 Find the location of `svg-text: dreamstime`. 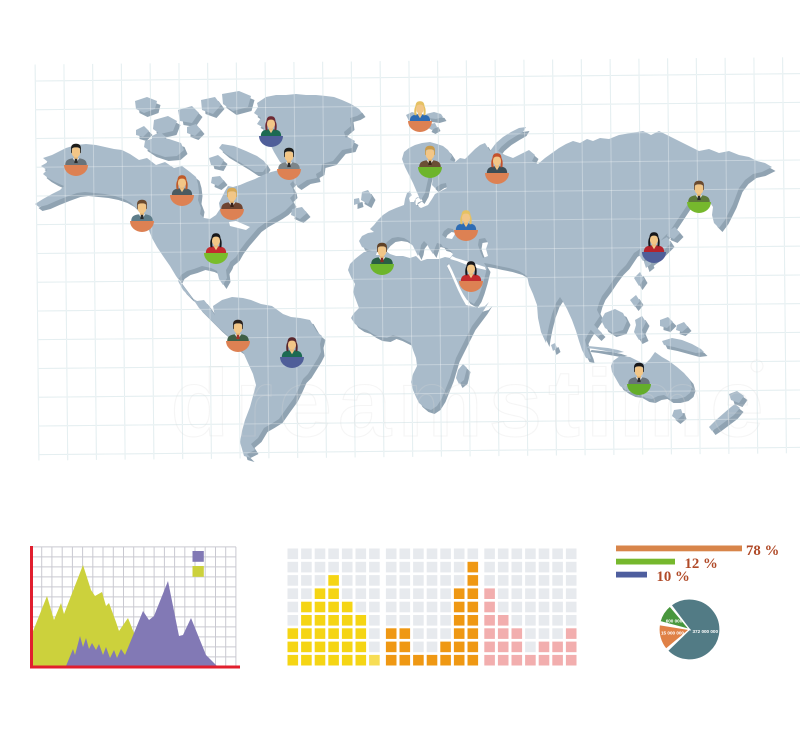

svg-text: dreamstime is located at coordinates (470, 403).